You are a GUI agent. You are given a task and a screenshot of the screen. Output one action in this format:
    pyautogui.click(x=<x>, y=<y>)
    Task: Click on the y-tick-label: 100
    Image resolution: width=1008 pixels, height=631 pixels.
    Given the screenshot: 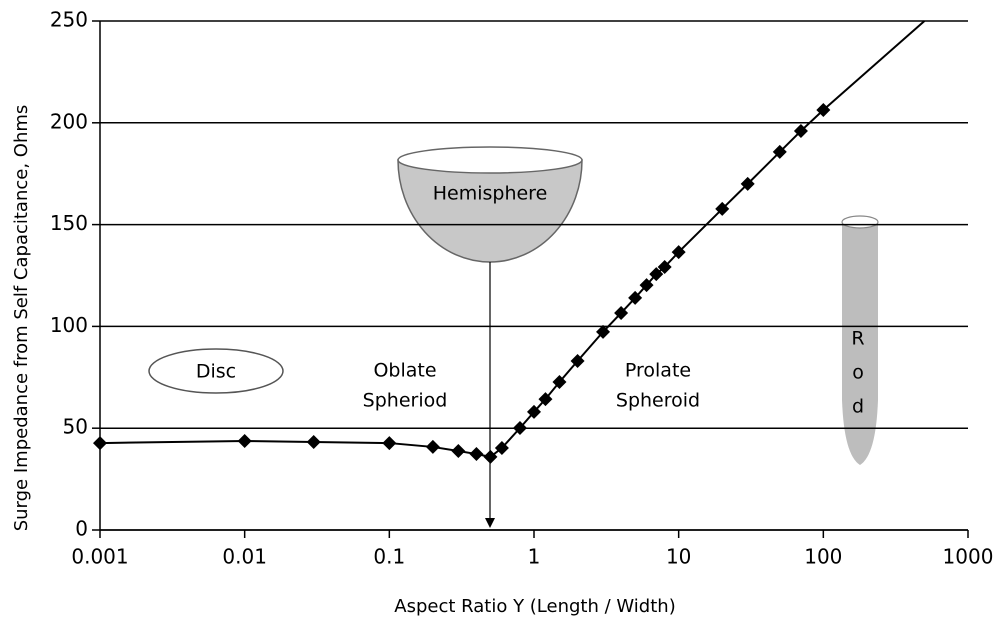 What is the action you would take?
    pyautogui.click(x=69, y=325)
    